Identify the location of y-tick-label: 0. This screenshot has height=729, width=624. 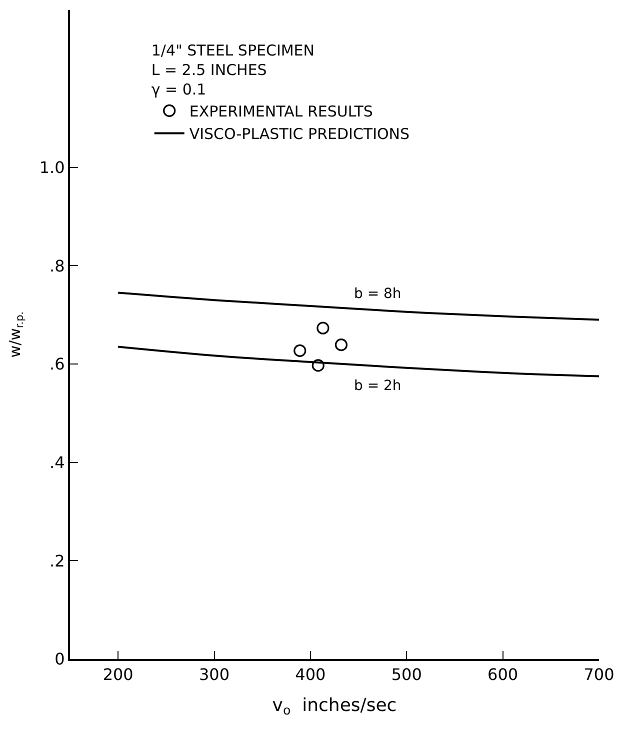
(59, 659).